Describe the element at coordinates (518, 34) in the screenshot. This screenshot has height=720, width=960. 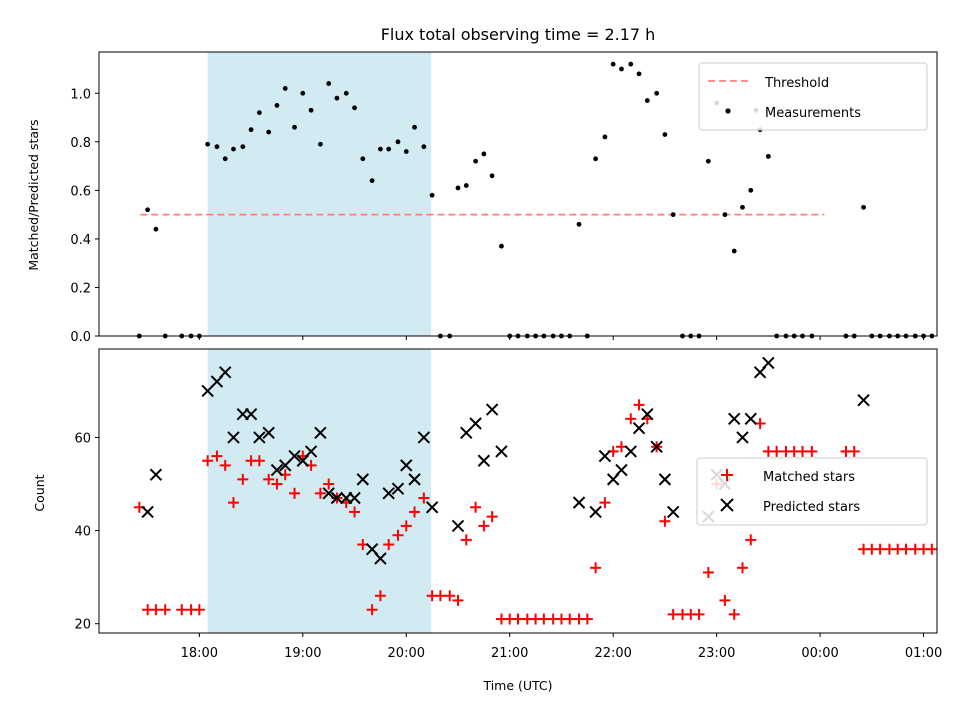
I see `chart-title: Flux total observing time = 2.17 h` at that location.